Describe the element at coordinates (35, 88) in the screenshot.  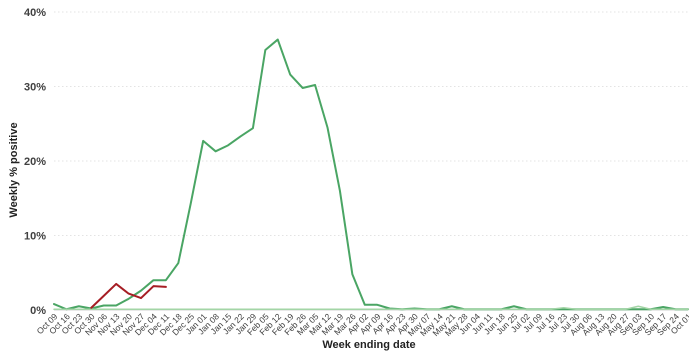
I see `y-tick-label: 30%` at that location.